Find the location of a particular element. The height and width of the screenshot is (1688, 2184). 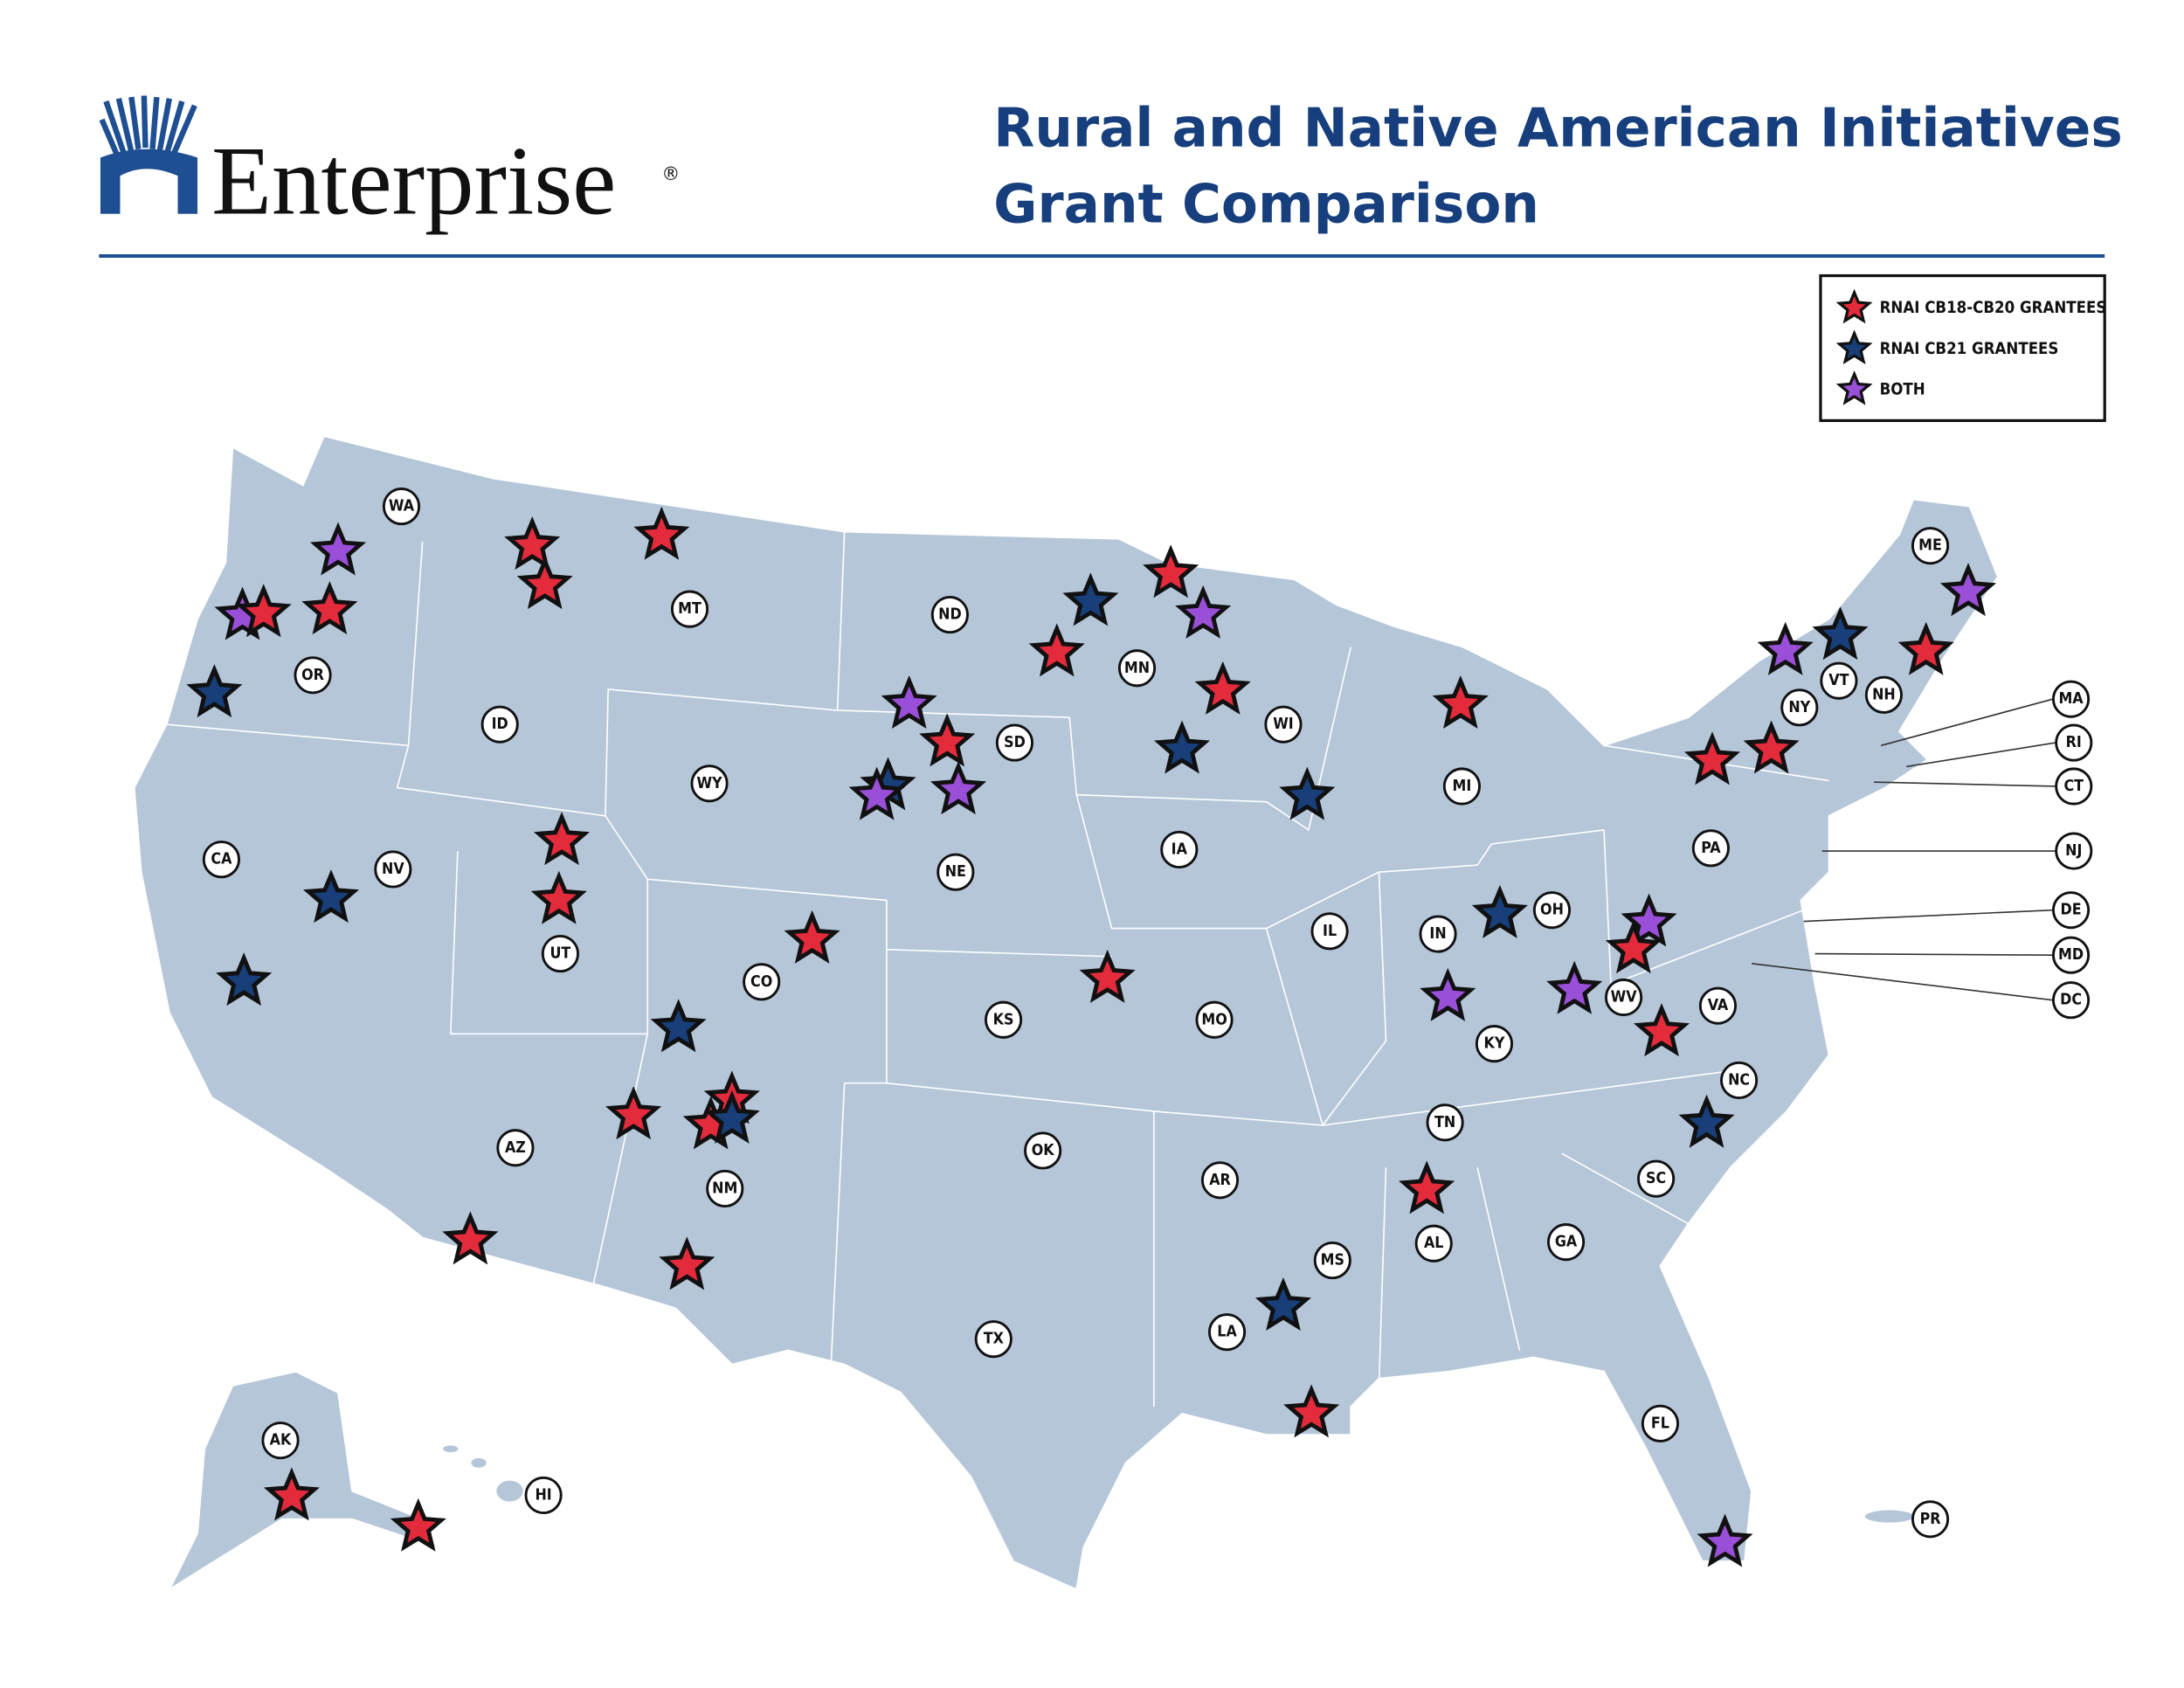

state-label: WI is located at coordinates (1283, 724).